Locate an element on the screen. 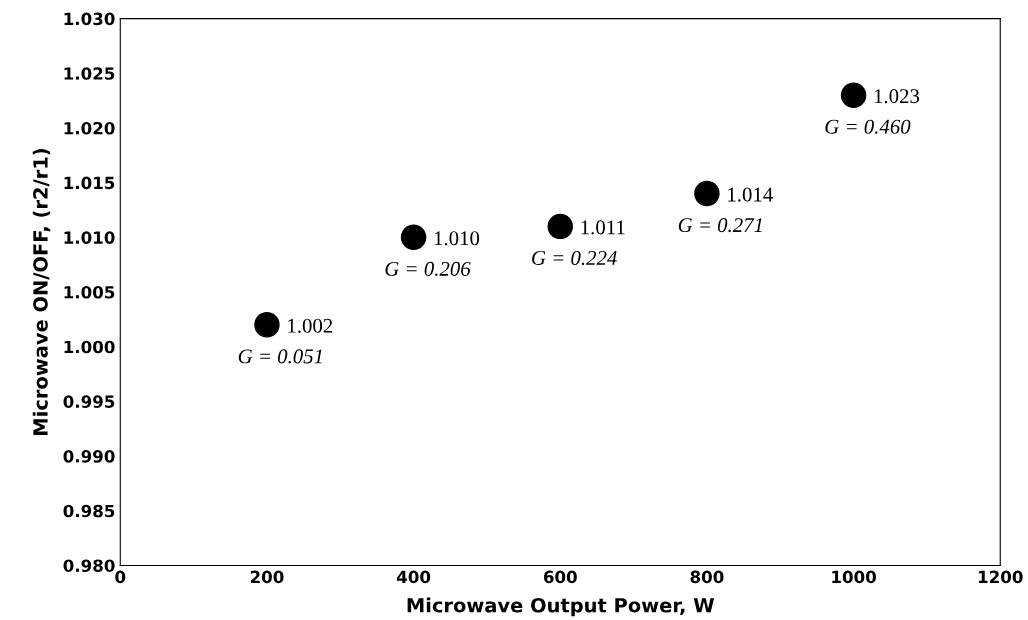 Image resolution: width=1028 pixels, height=620 pixels. data-label: 1.010 is located at coordinates (457, 238).